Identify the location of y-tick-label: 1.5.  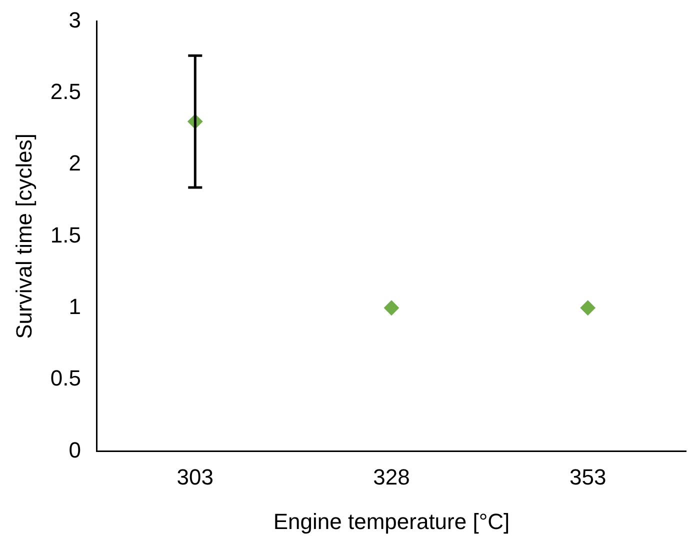
(65, 235).